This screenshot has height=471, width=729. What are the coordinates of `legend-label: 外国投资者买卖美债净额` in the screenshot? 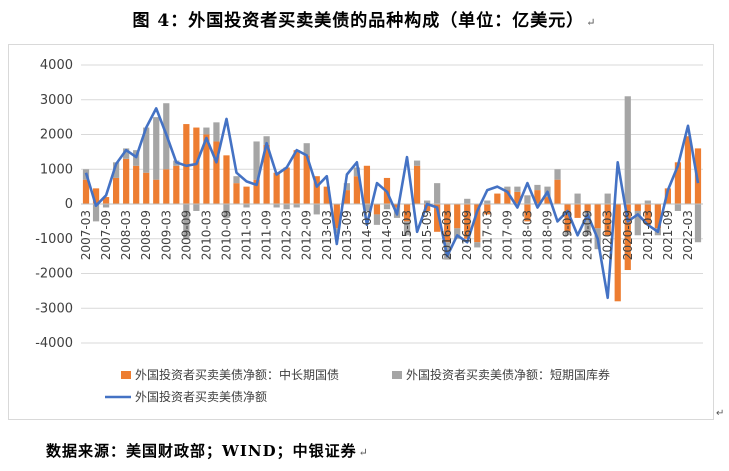 It's located at (201, 396).